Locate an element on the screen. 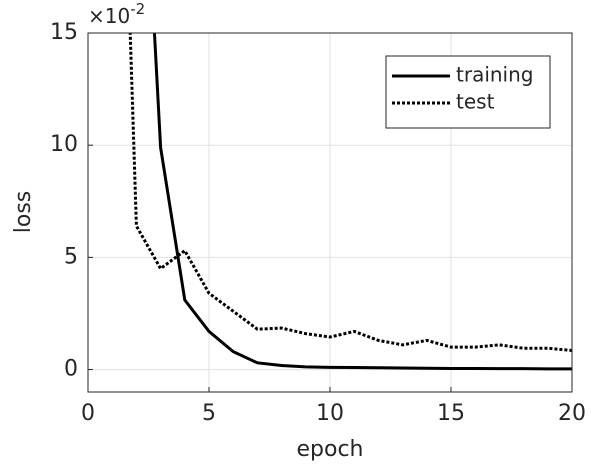  legend-box is located at coordinates (468, 92).